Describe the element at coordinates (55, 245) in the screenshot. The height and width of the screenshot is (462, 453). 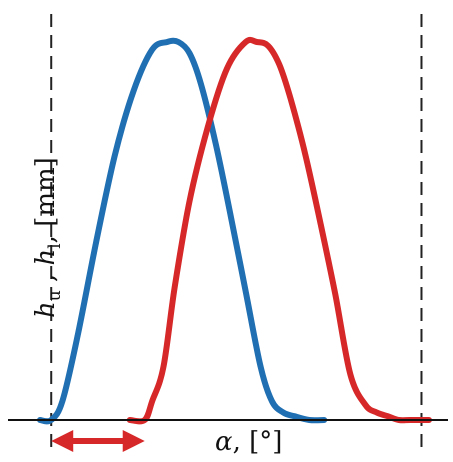
I see `y-axis-sub-l: l` at that location.